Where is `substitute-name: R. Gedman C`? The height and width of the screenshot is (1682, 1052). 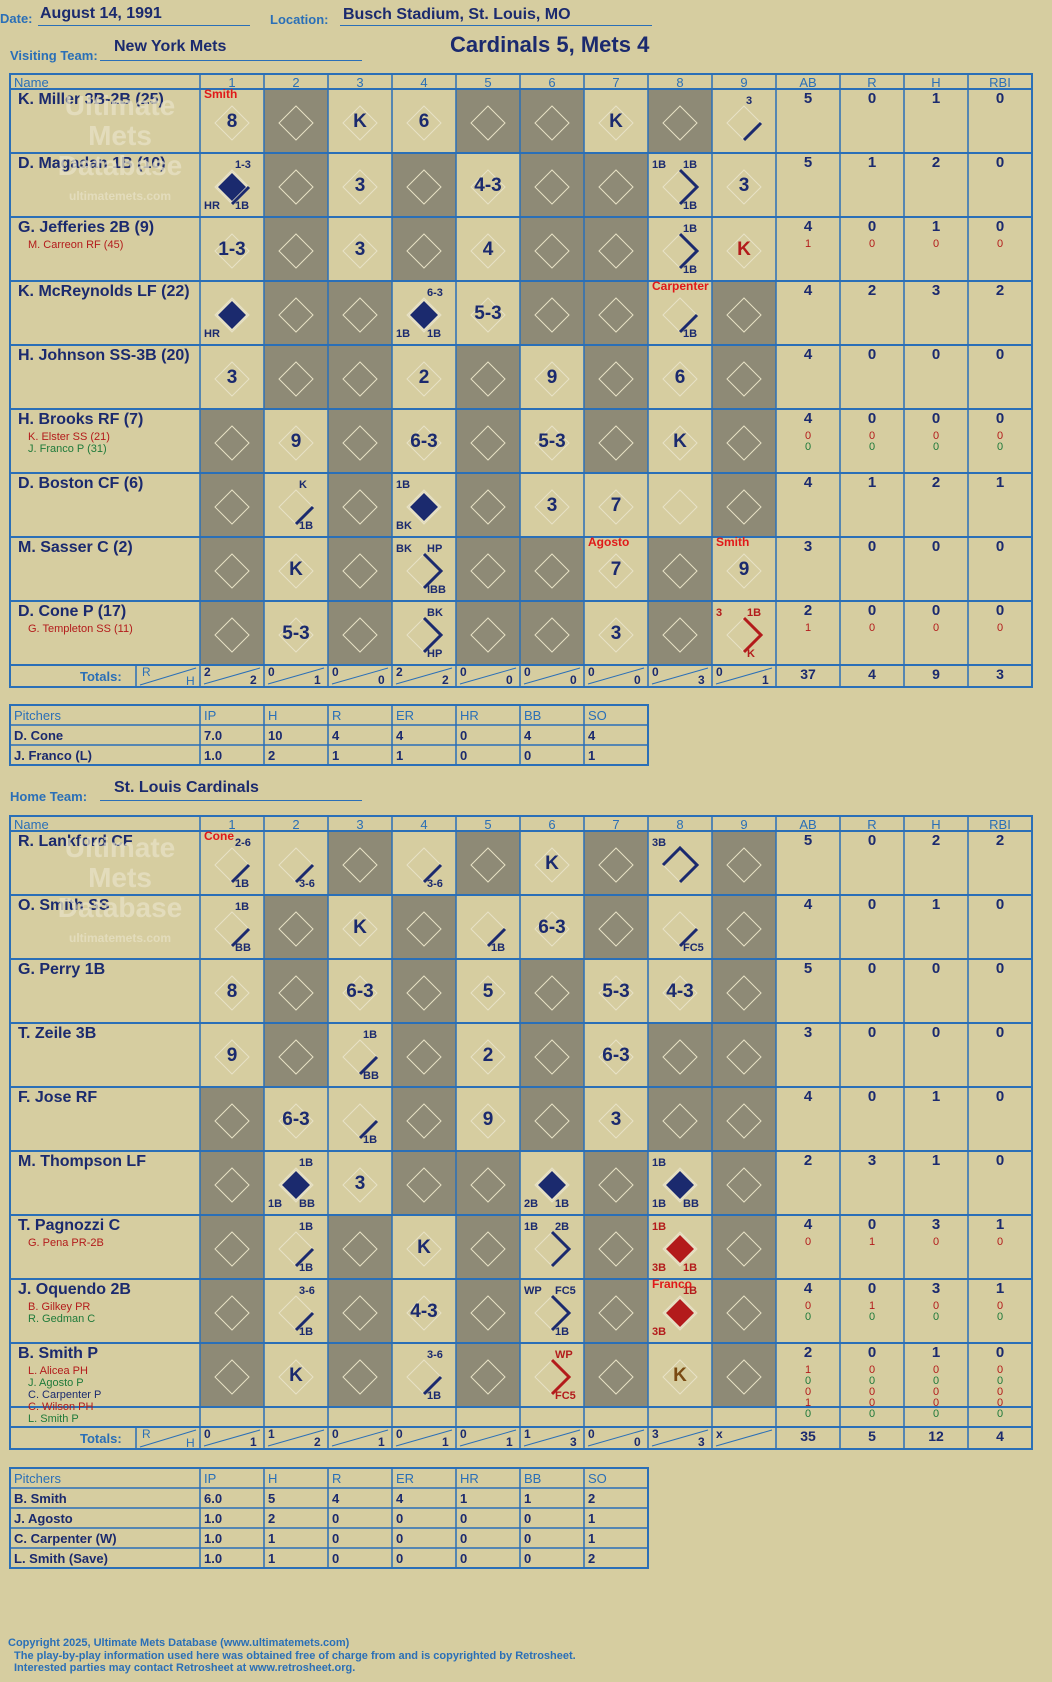 substitute-name: R. Gedman C is located at coordinates (62, 1319).